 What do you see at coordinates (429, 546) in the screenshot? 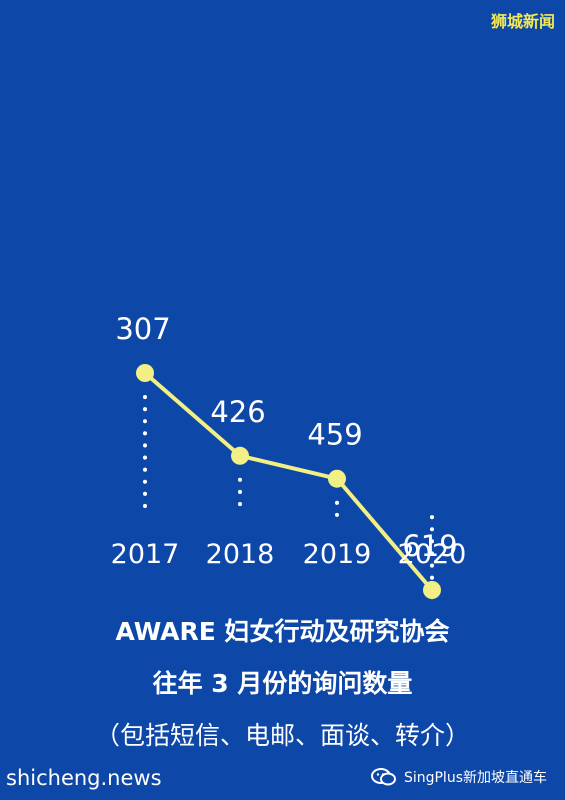
I see `data-label-2020: 619` at bounding box center [429, 546].